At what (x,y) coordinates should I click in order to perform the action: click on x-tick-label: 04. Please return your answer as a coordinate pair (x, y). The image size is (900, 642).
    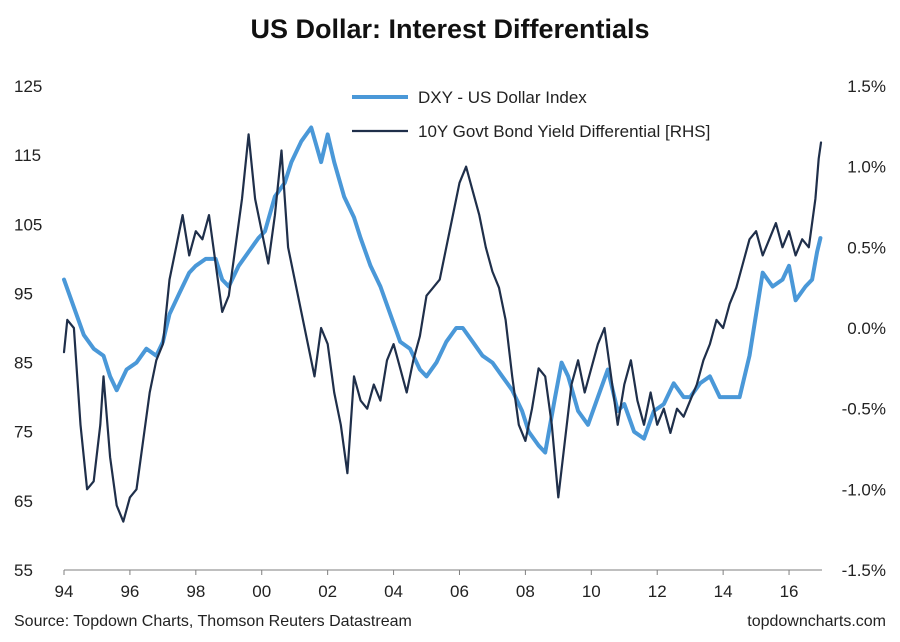
    Looking at the image, I should click on (393, 591).